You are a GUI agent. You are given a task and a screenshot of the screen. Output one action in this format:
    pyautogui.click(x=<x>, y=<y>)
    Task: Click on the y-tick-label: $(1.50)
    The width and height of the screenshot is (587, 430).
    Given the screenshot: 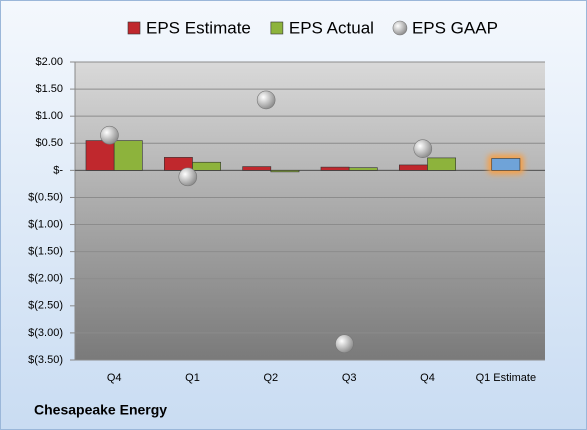 What is the action you would take?
    pyautogui.click(x=45, y=252)
    